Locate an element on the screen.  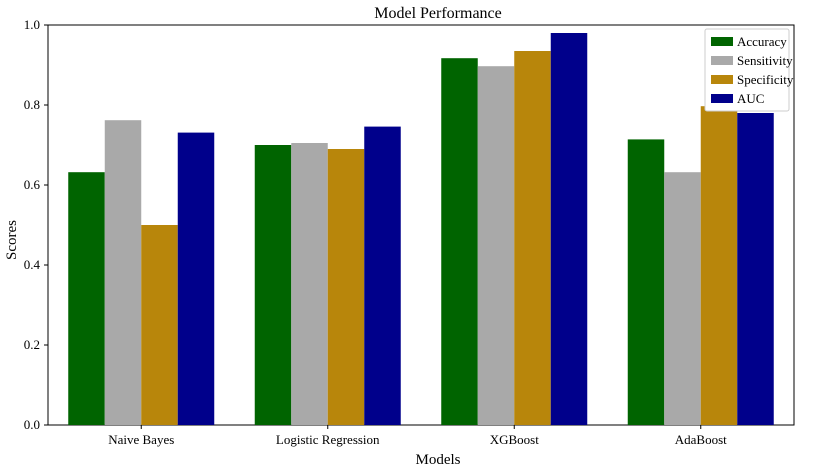
bar-accuracy-xgboost is located at coordinates (459, 241).